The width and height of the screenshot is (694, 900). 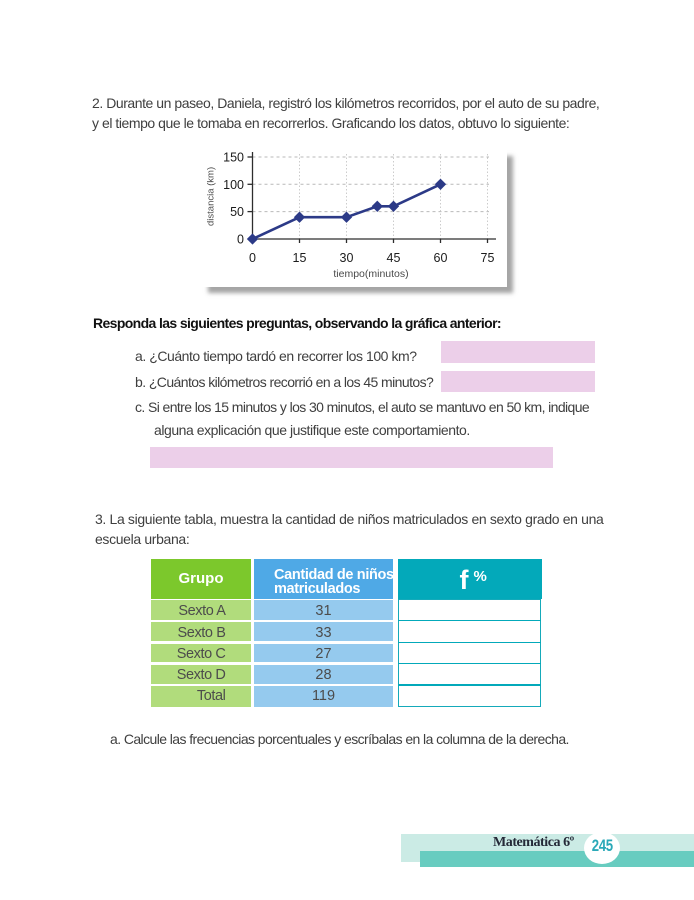 I want to click on svg-text: tiempo(minutos), so click(x=370, y=274).